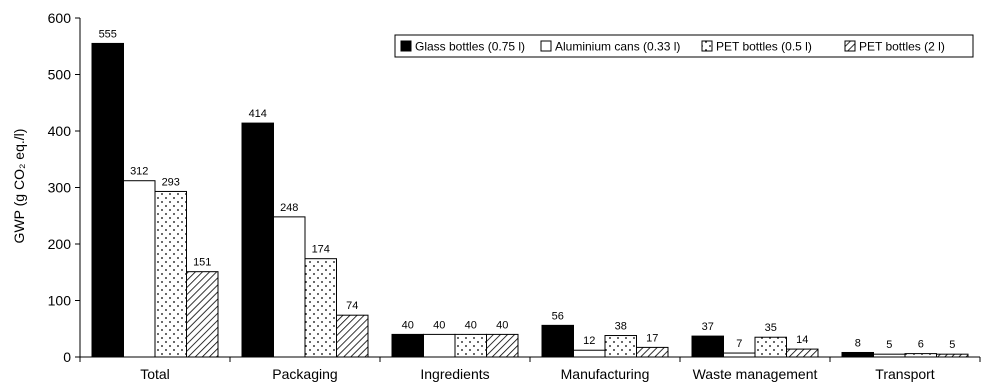 The width and height of the screenshot is (988, 385). What do you see at coordinates (902, 47) in the screenshot?
I see `legend-label: PET bottles (2 l)` at bounding box center [902, 47].